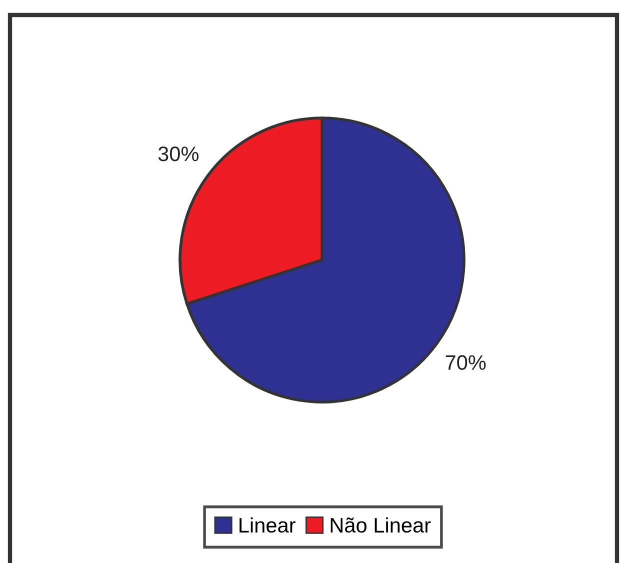  Describe the element at coordinates (268, 525) in the screenshot. I see `legend-label: Linear` at that location.